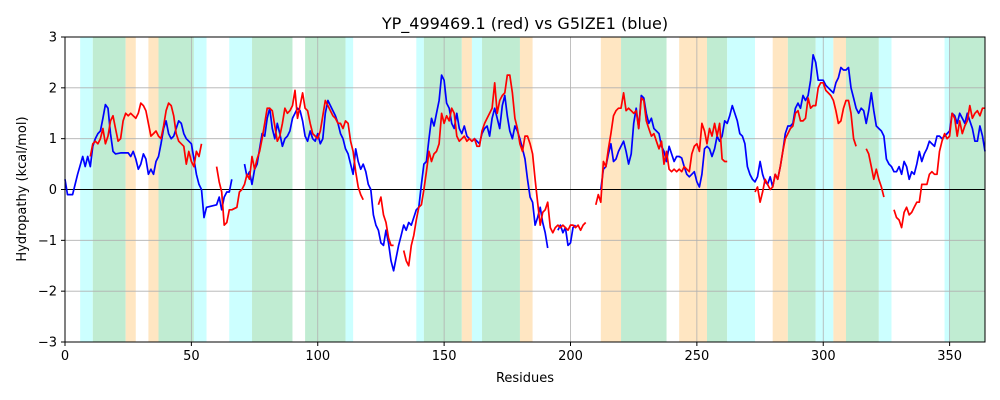 This screenshot has width=1000, height=400. What do you see at coordinates (524, 24) in the screenshot?
I see `chart-title: YP_499469.1 (red) vs G5IZE1 (blue)` at bounding box center [524, 24].